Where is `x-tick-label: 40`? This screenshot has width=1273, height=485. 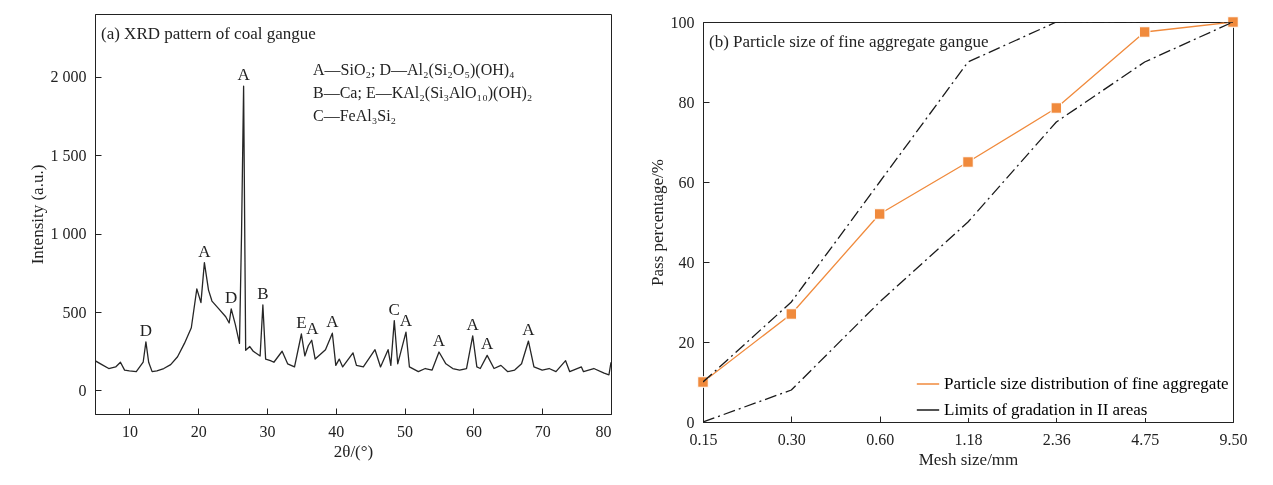 x-tick-label: 40 is located at coordinates (336, 431).